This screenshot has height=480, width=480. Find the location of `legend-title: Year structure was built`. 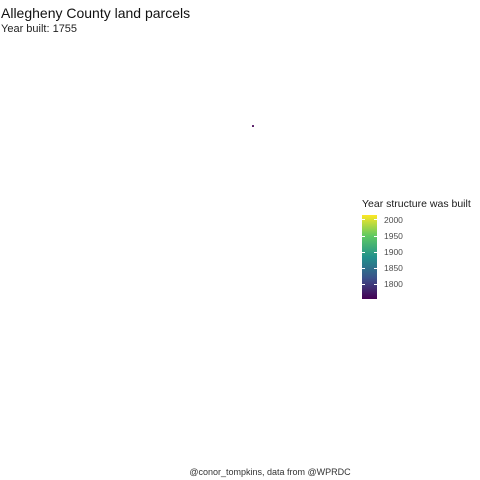

legend-title: Year structure was built is located at coordinates (416, 204).